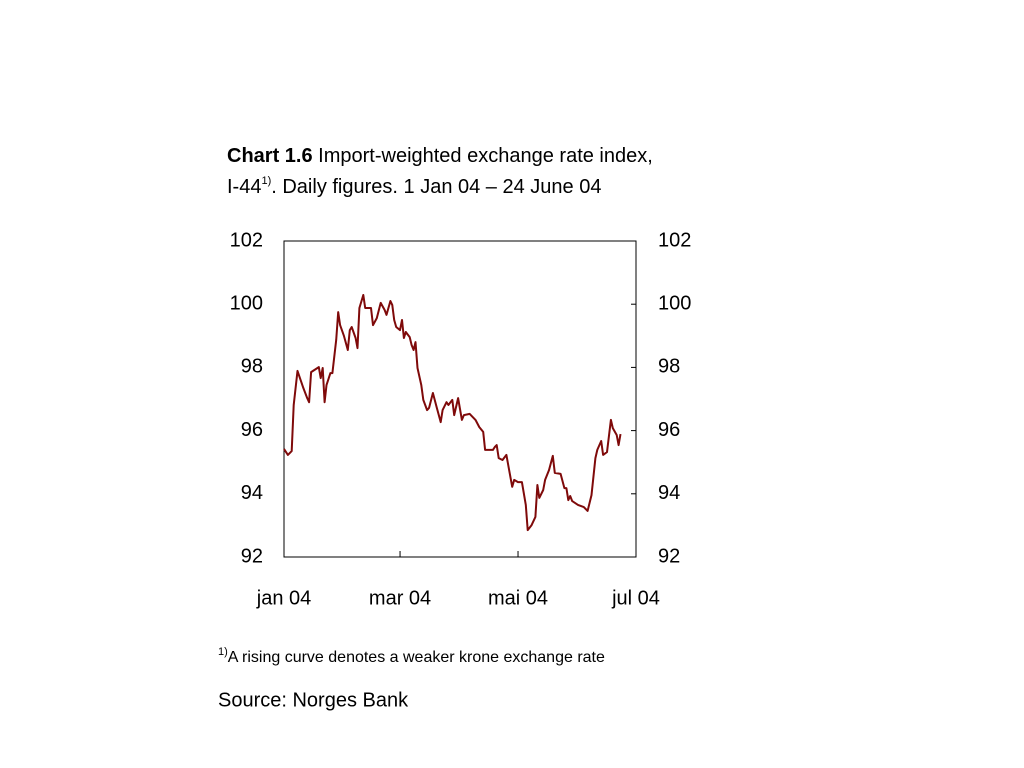  I want to click on y-tick-label: 94, so click(252, 493).